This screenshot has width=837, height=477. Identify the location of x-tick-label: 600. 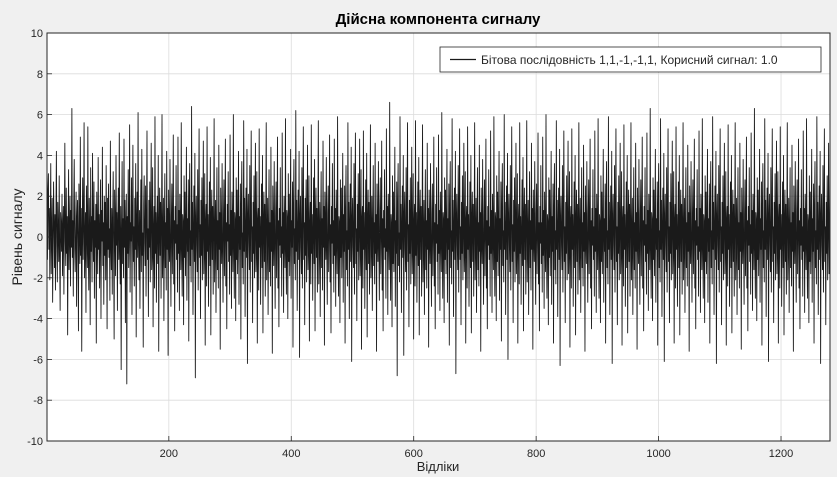
(414, 454).